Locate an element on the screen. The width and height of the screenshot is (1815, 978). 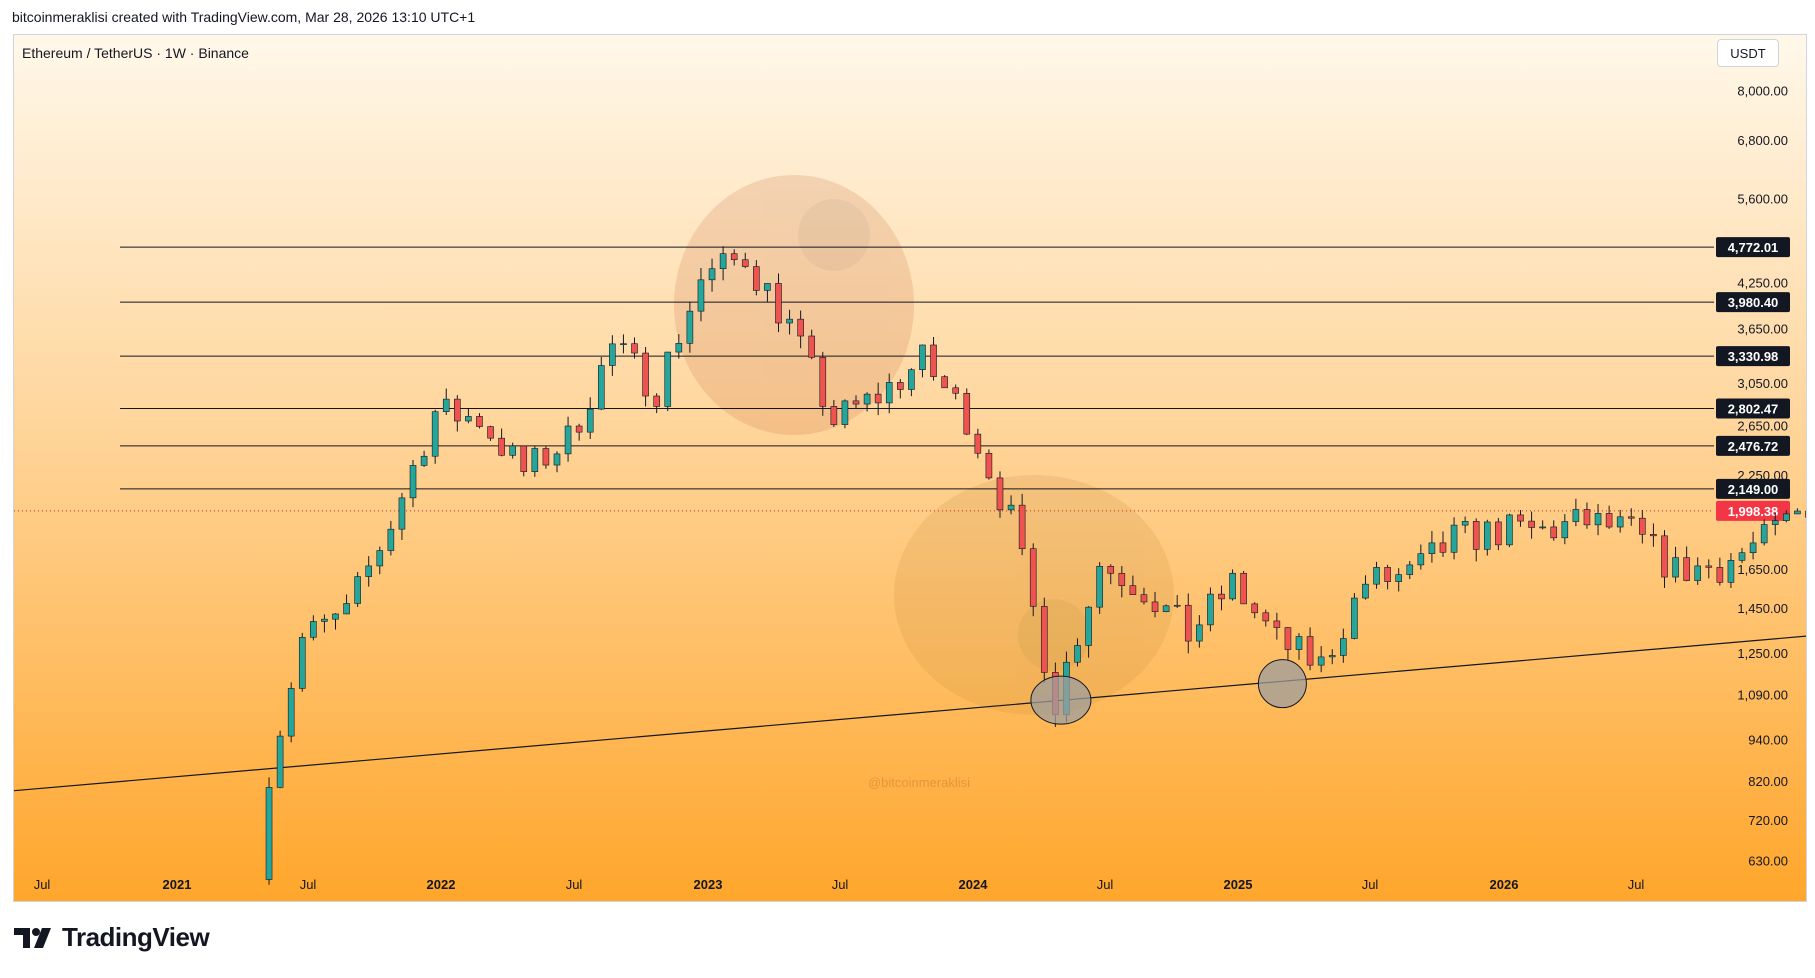
tradingview-logo-text: TradingView is located at coordinates (136, 937).